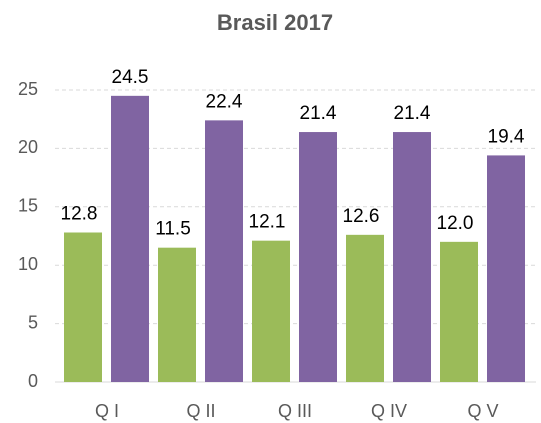 The width and height of the screenshot is (541, 423). What do you see at coordinates (28, 89) in the screenshot?
I see `y-tick-label: 25` at bounding box center [28, 89].